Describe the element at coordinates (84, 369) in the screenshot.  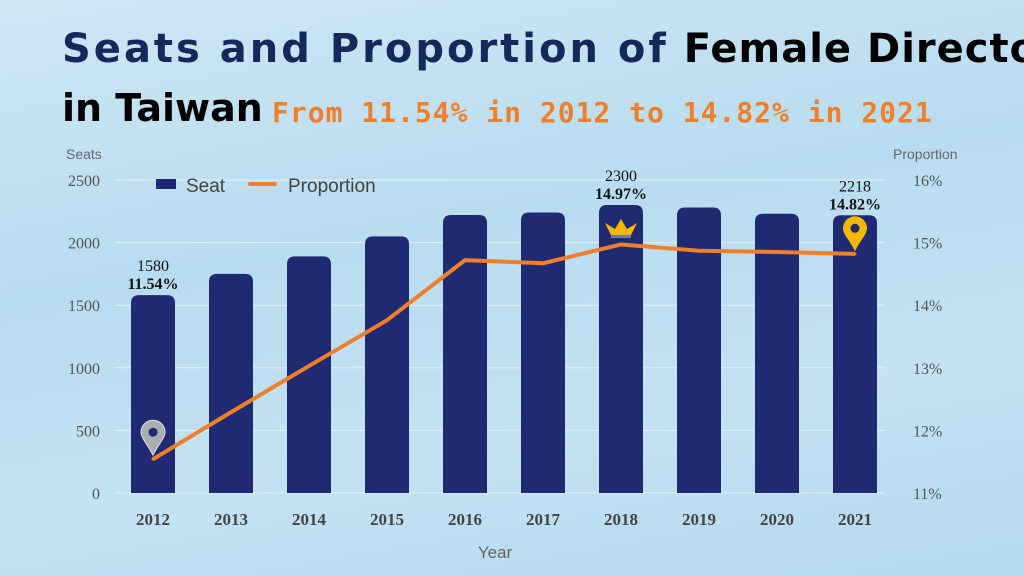
I see `left-tick-label: 1000` at that location.